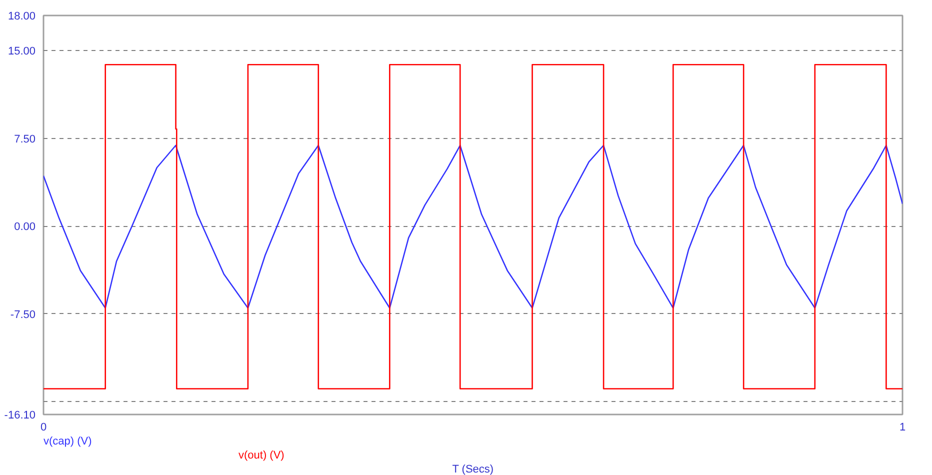 This screenshot has height=475, width=932. I want to click on y-tick-label: 7.50, so click(25, 139).